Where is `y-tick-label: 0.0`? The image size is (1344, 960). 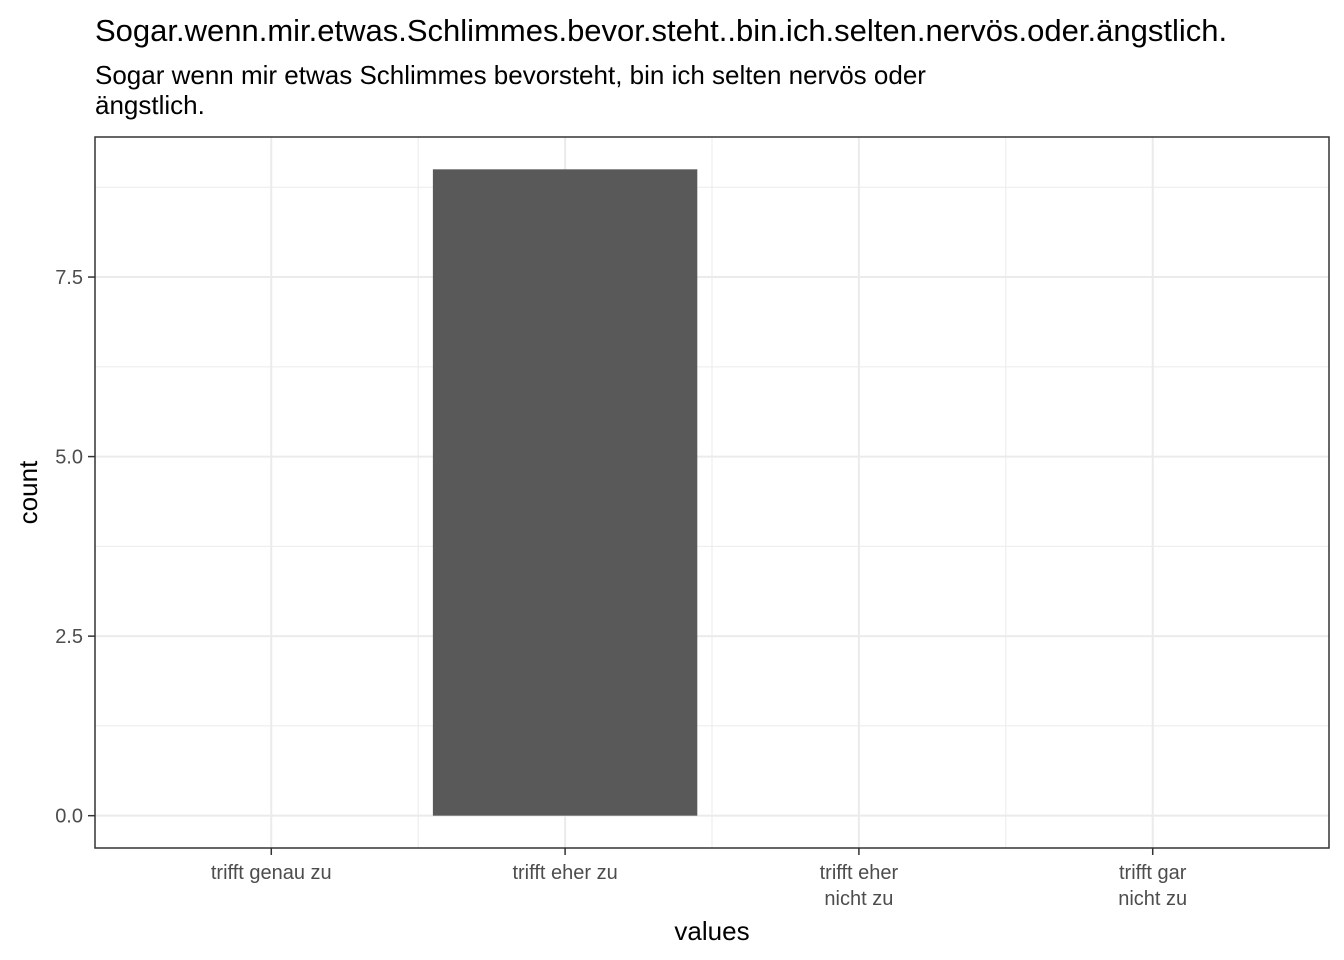 y-tick-label: 0.0 is located at coordinates (69, 817).